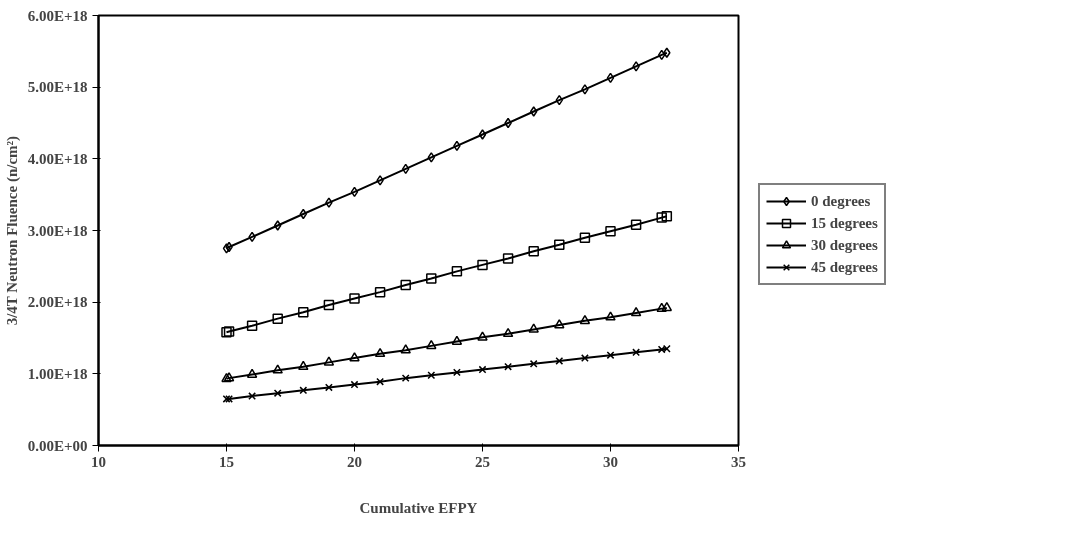 The image size is (1066, 559). I want to click on legend-label: 0 degrees, so click(841, 201).